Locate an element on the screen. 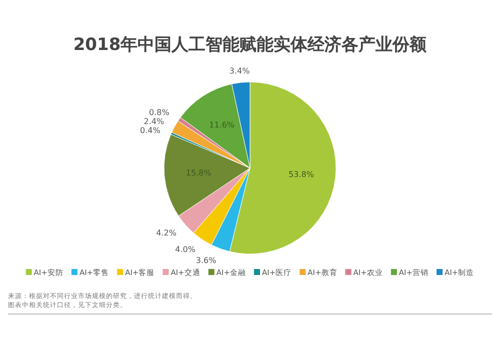 The image size is (500, 362). data-label: 3.4% is located at coordinates (239, 71).